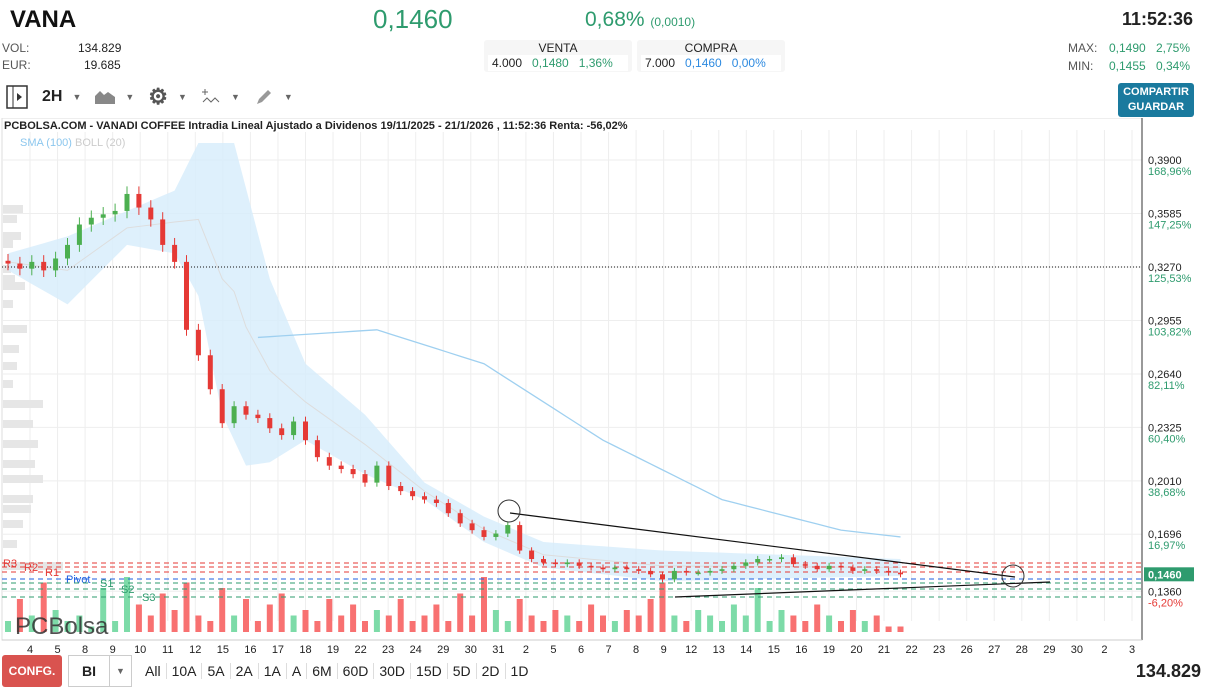 The image size is (1209, 693). Describe the element at coordinates (100, 671) in the screenshot. I see `mode-select: BI ▼` at that location.